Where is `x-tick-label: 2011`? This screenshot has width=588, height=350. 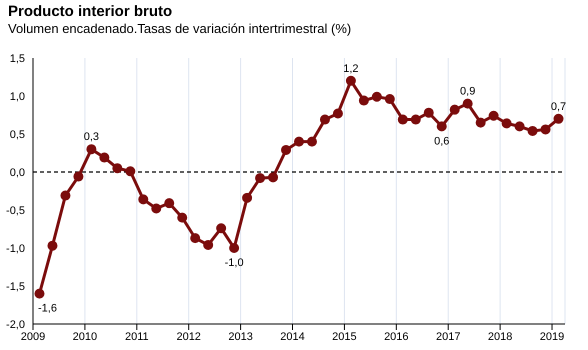
x-tick-label: 2011 is located at coordinates (136, 336).